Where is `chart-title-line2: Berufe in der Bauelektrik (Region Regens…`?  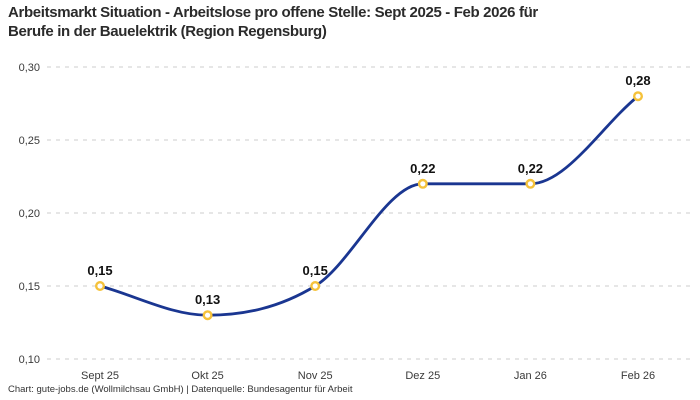 chart-title-line2: Berufe in der Bauelektrik (Region Regens… is located at coordinates (167, 31).